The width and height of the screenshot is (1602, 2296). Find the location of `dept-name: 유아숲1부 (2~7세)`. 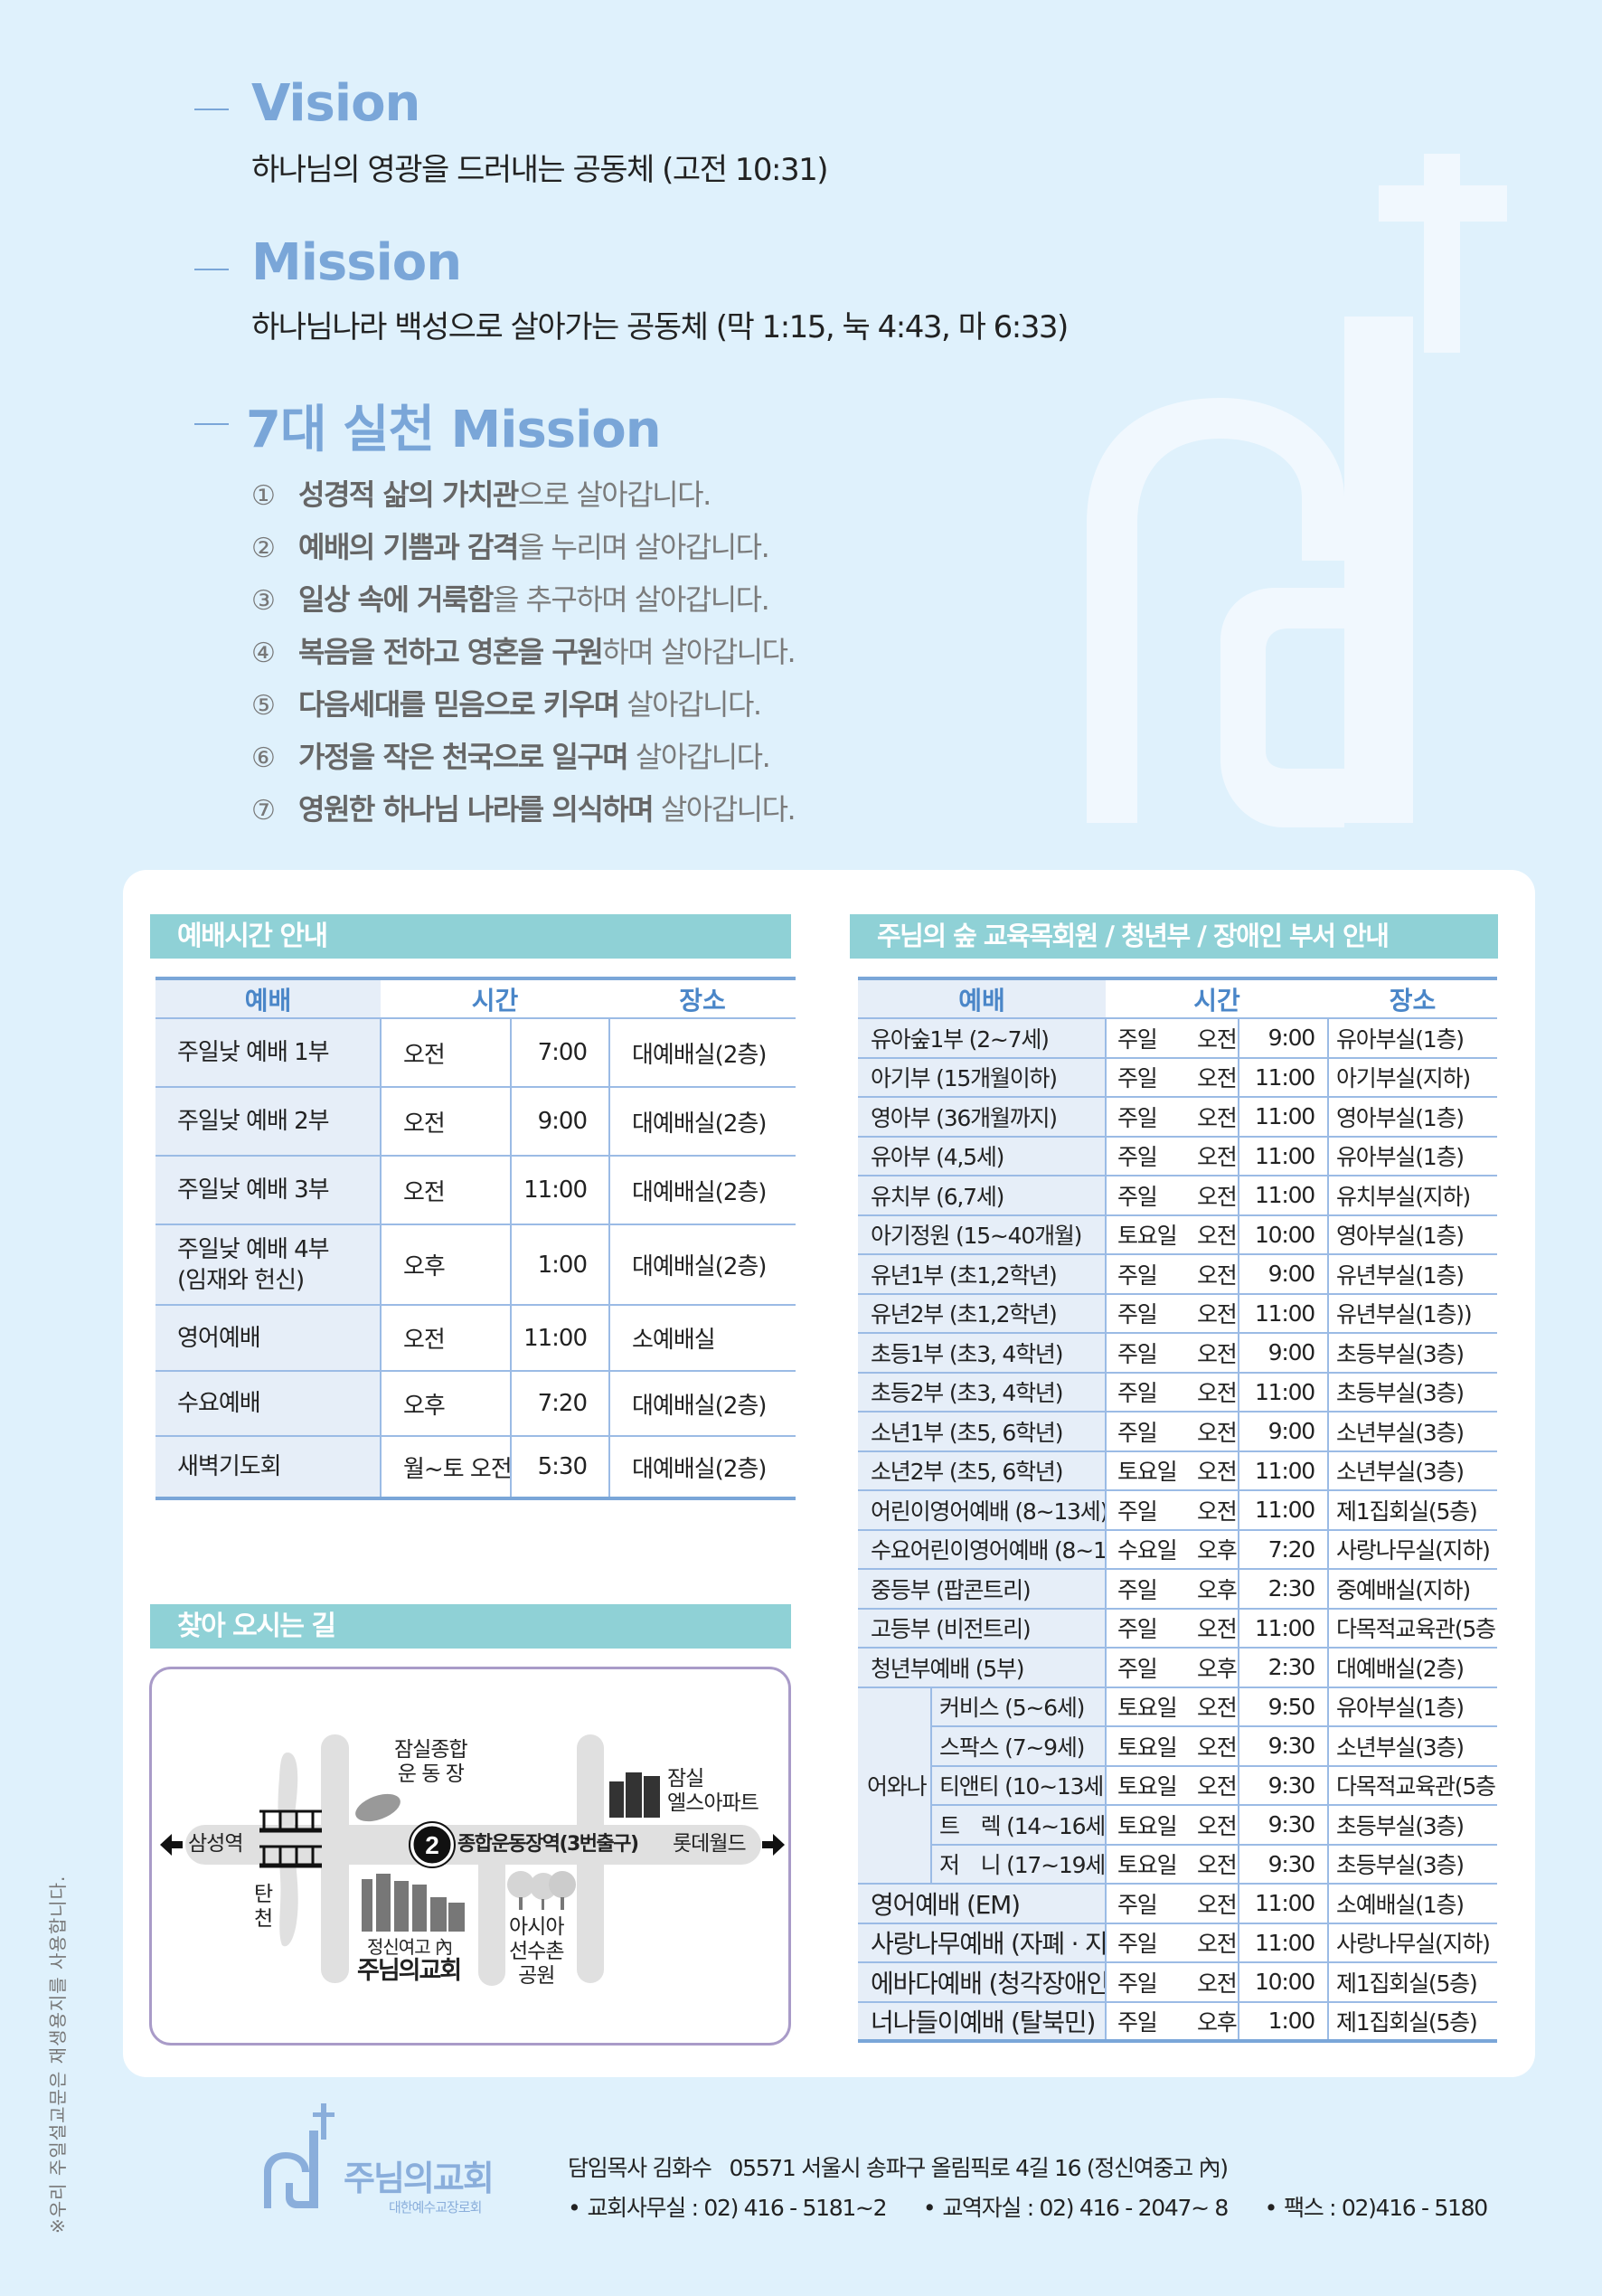

dept-name: 유아숲1부 (2~7세) is located at coordinates (982, 1038).